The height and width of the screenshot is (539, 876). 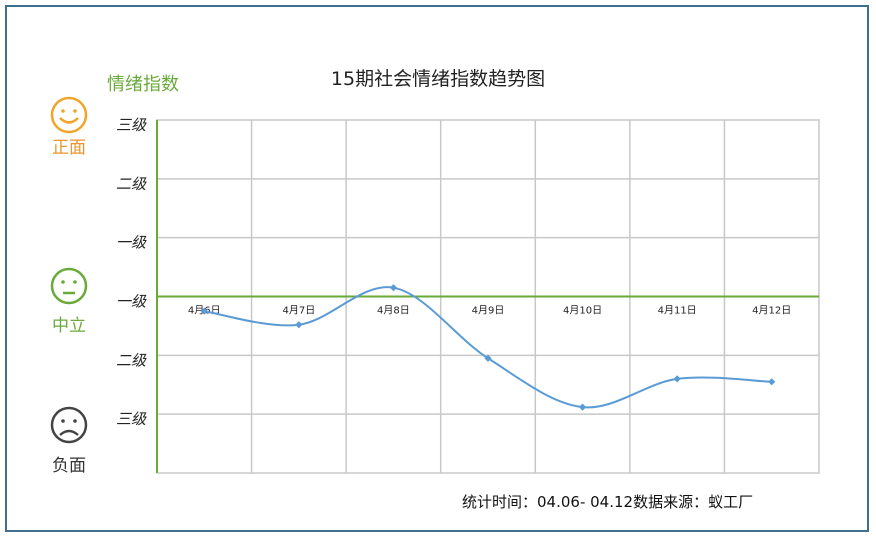 I want to click on positive-label: 正面, so click(x=69, y=148).